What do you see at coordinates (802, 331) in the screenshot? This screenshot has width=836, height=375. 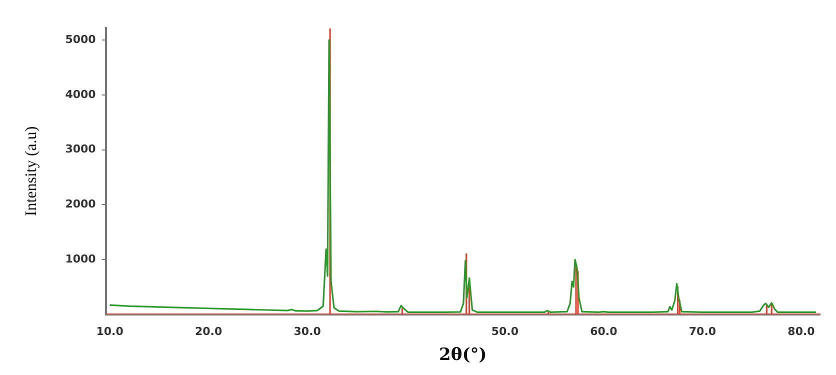 I see `x-tick-label: 80.0` at bounding box center [802, 331].